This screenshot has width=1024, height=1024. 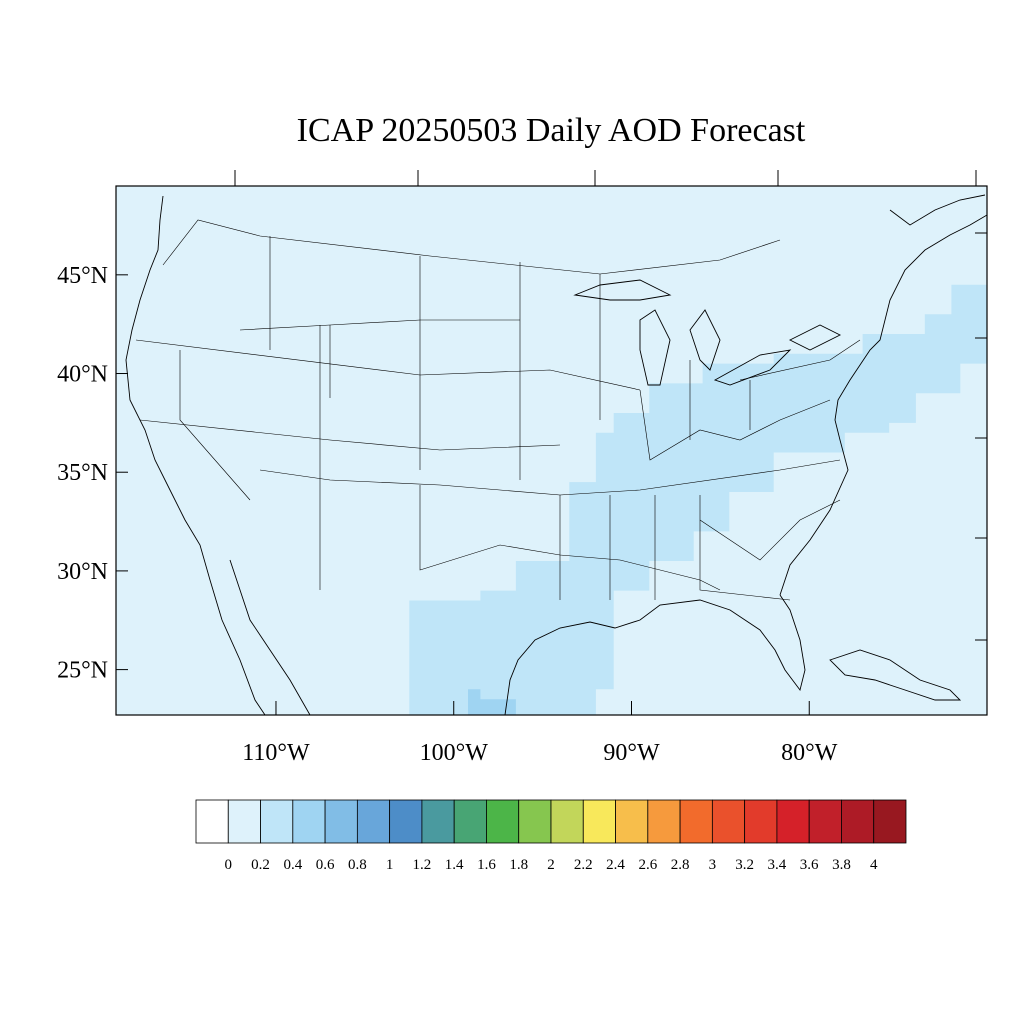 I want to click on colorbar-label: 1, so click(x=390, y=865).